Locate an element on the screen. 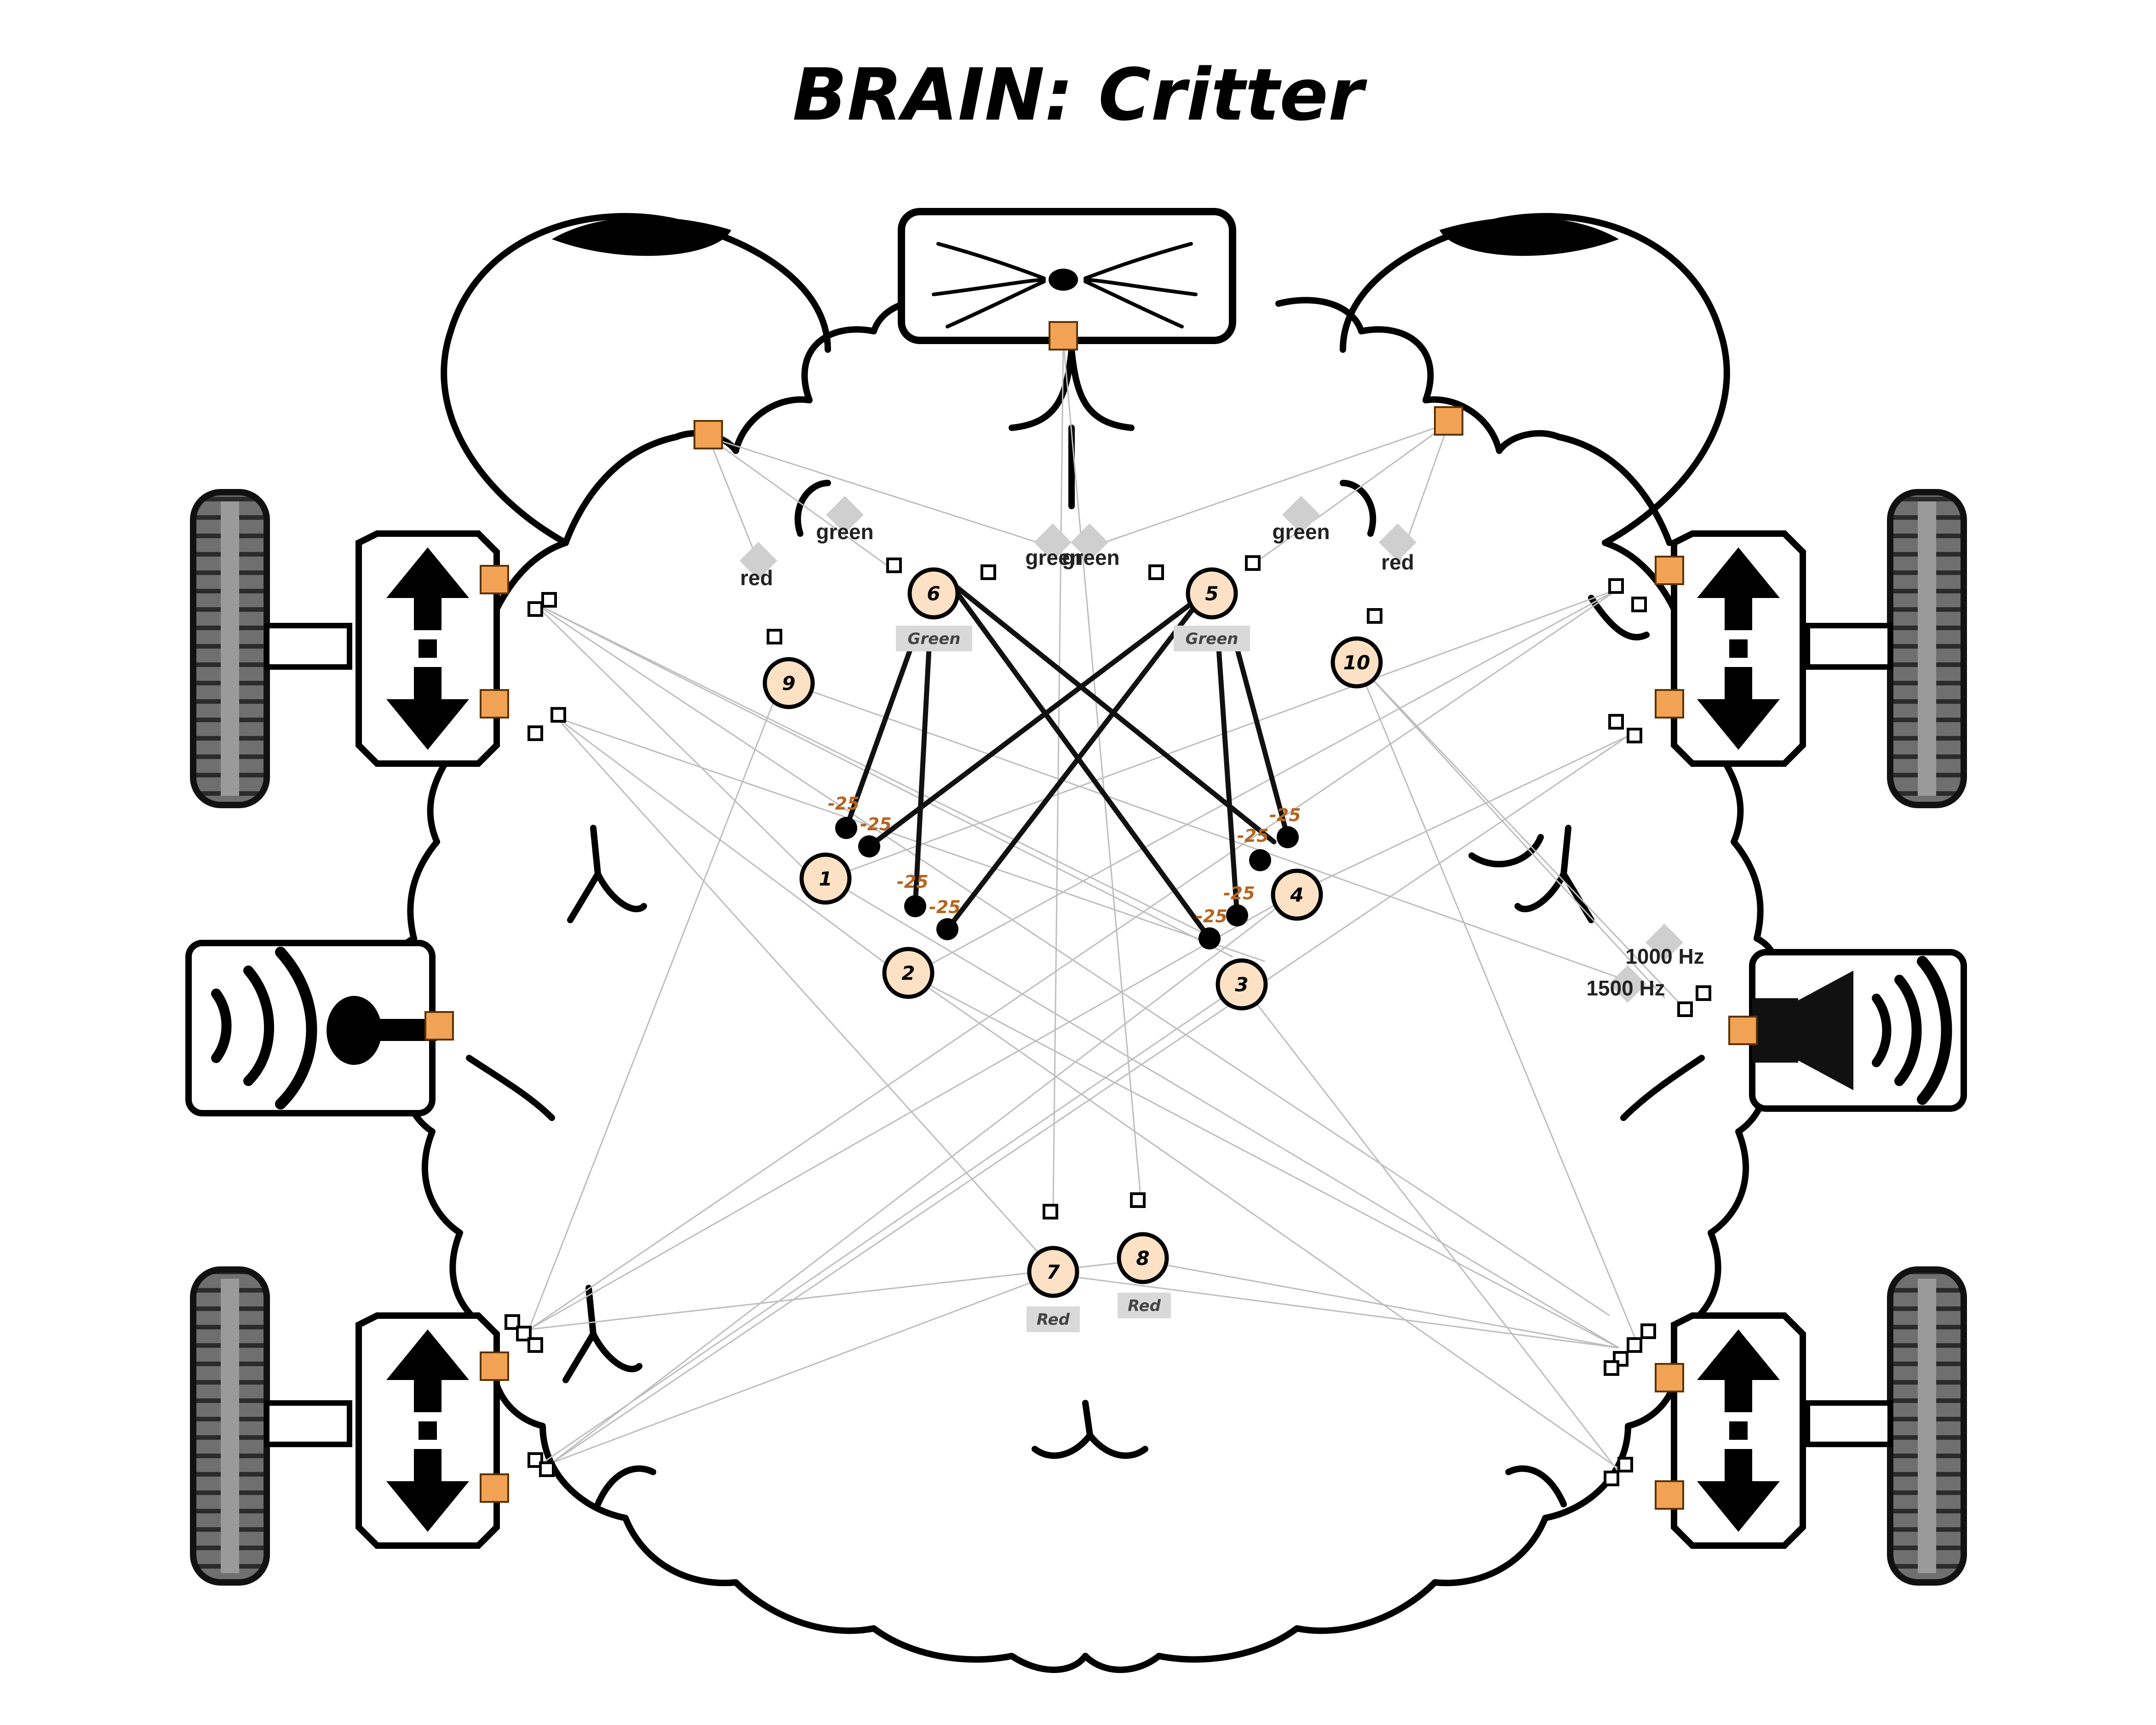 The width and height of the screenshot is (2156, 1725). neuron-1: 1 is located at coordinates (826, 878).